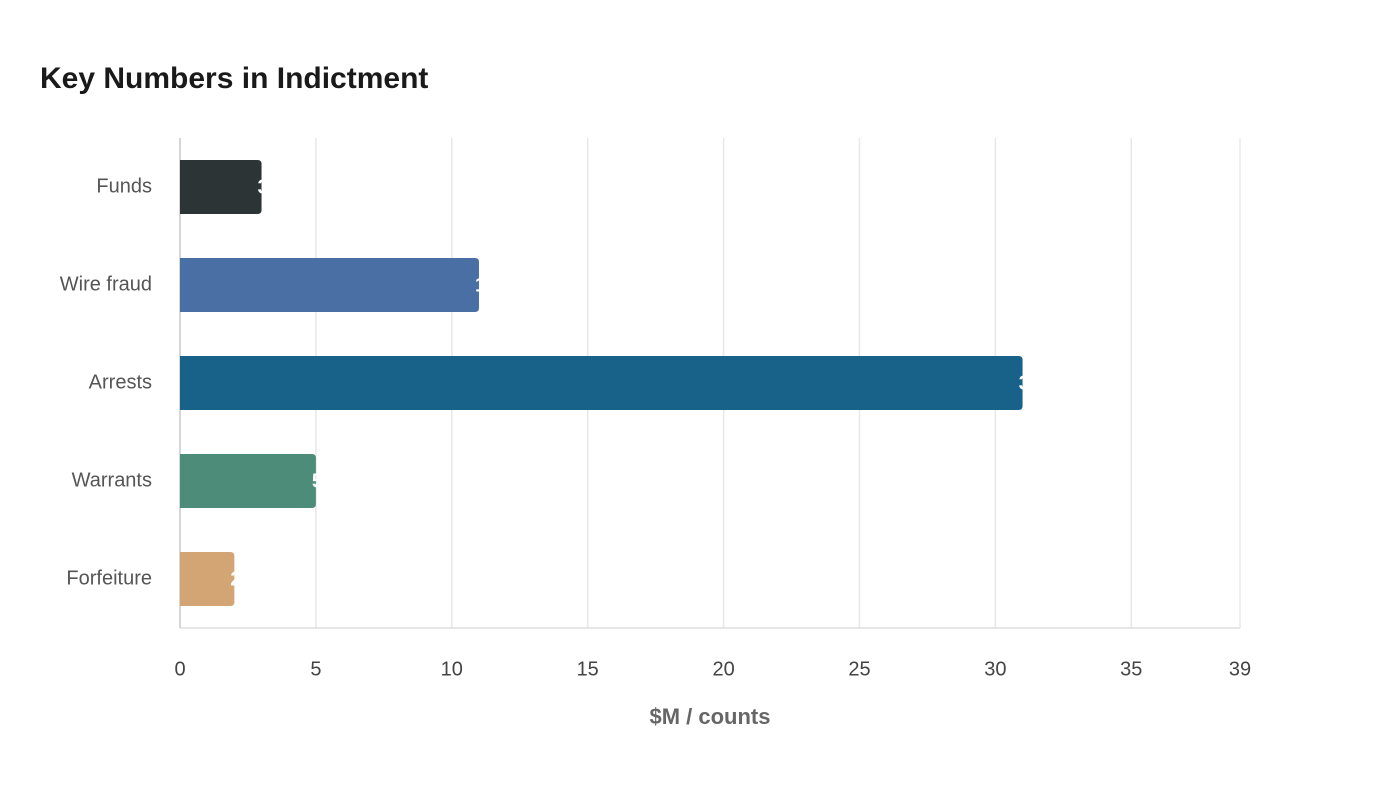 Image resolution: width=1400 pixels, height=800 pixels. What do you see at coordinates (317, 481) in the screenshot?
I see `data-label: 5` at bounding box center [317, 481].